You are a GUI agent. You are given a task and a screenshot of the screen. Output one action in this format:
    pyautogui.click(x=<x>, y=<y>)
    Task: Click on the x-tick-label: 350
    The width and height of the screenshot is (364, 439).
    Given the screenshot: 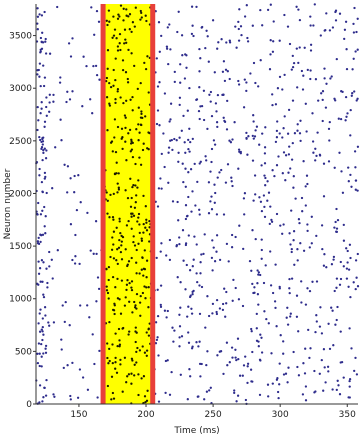 What is the action you would take?
    pyautogui.click(x=347, y=415)
    